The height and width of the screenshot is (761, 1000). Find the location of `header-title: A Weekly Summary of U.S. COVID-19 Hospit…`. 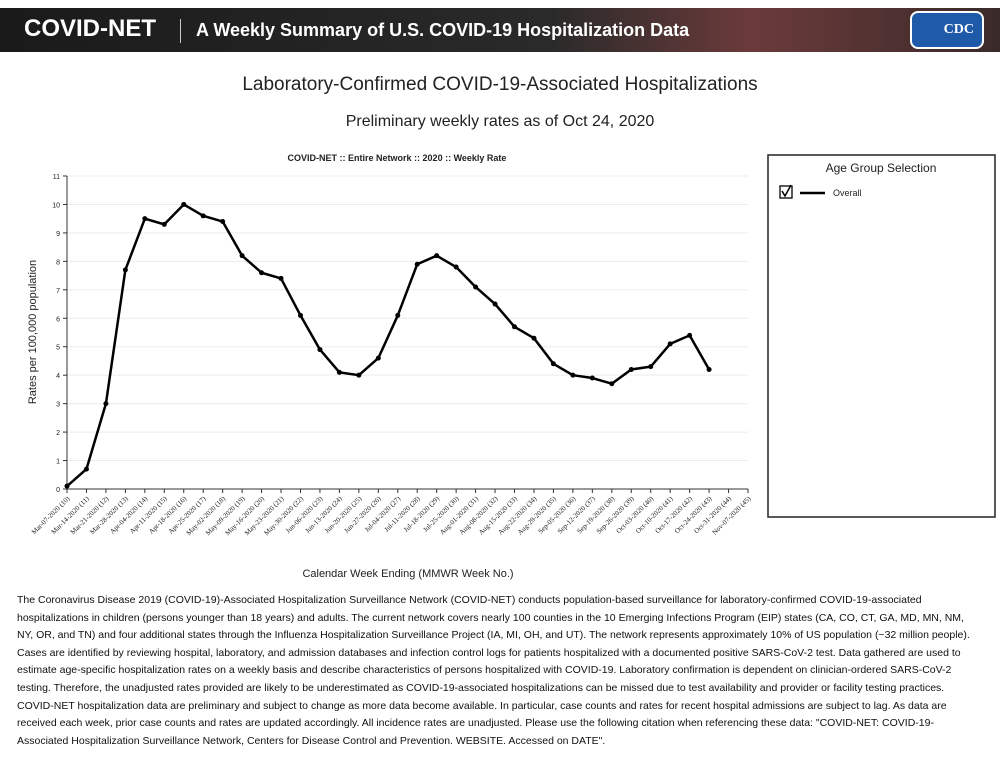

header-title: A Weekly Summary of U.S. COVID-19 Hospit… is located at coordinates (443, 30).